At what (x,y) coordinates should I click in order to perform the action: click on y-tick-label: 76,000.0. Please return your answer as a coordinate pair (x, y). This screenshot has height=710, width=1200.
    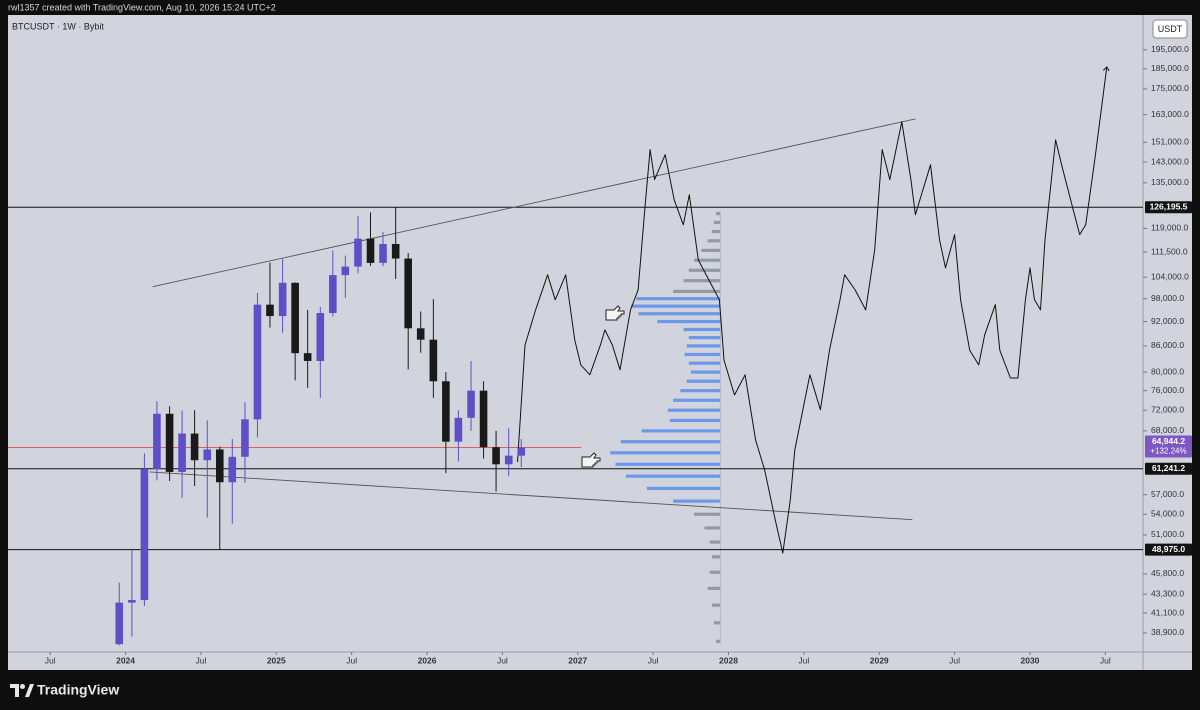
    Looking at the image, I should click on (1167, 390).